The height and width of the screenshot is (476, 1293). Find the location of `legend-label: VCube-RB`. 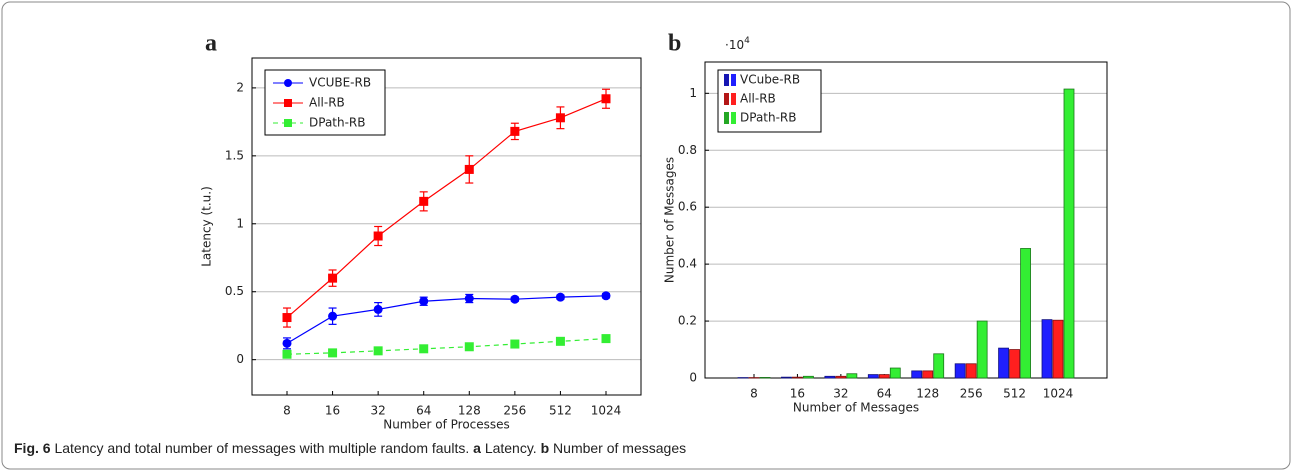

legend-label: VCube-RB is located at coordinates (770, 80).